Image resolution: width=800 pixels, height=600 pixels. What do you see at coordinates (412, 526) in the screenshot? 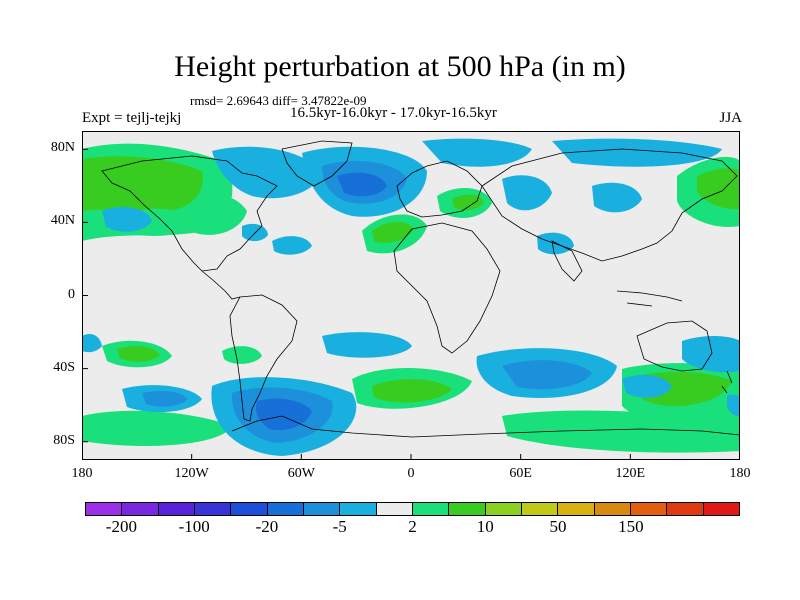
I see `colorbar-label: 2` at bounding box center [412, 526].